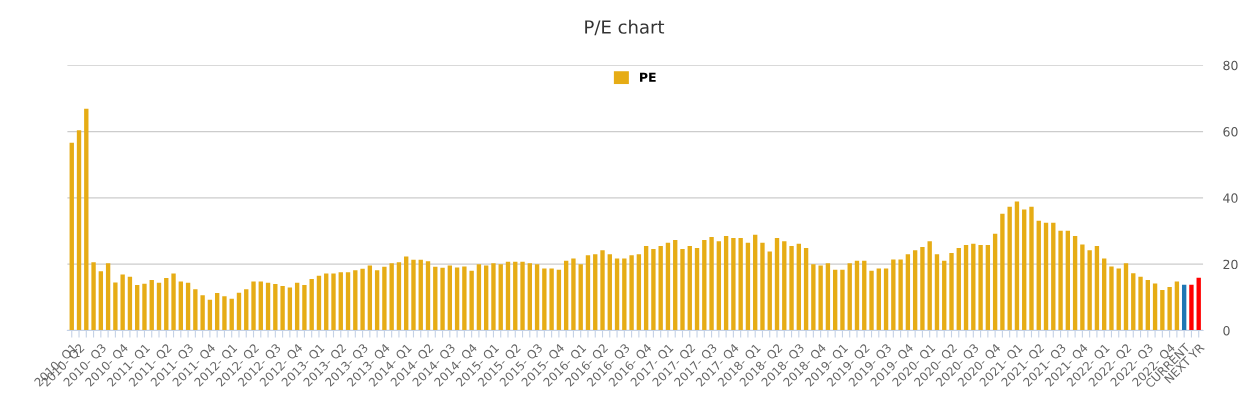  What do you see at coordinates (1230, 65) in the screenshot?
I see `y-tick-label: 80` at bounding box center [1230, 65].